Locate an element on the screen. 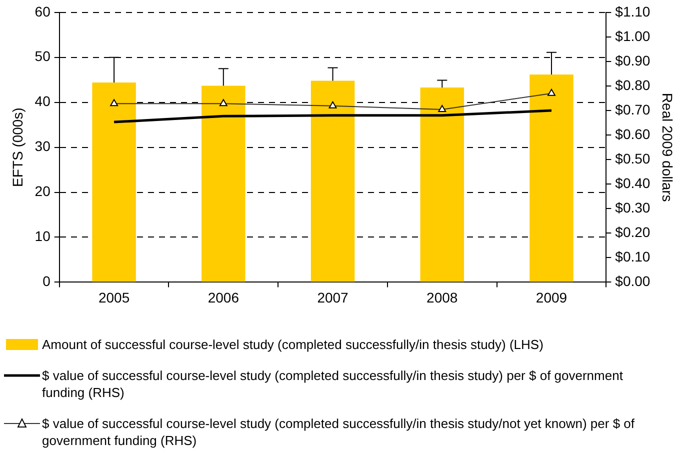 This screenshot has width=685, height=466. legend-label: $ value of successful course-level study (completed successfully/in thesis study/not yet known) per $ of government funding (RHS) is located at coordinates (339, 432).